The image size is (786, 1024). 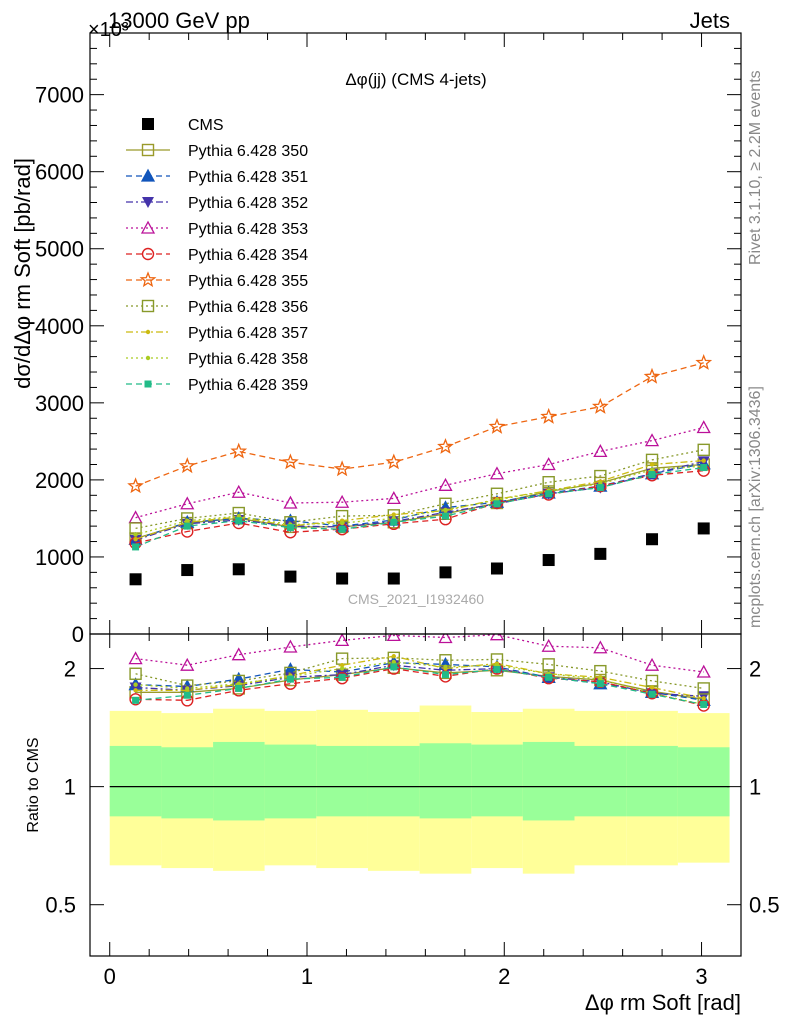 I want to click on legend-label: Pythia 6.428 359, so click(x=248, y=385).